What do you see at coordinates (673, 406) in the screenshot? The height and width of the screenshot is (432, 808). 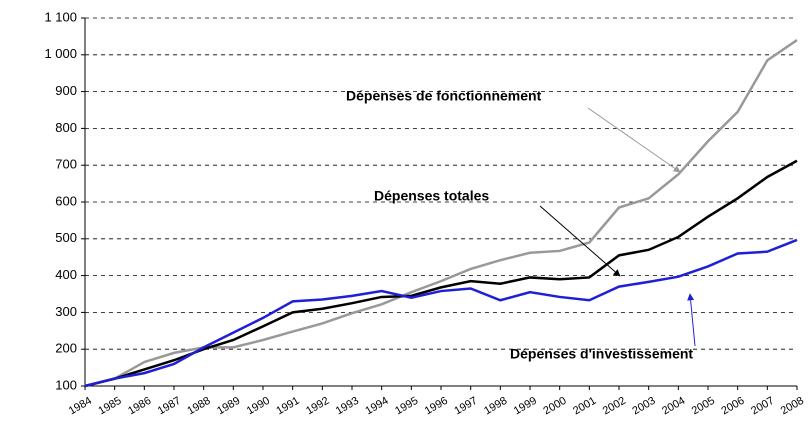 I see `x-tick-label: 2004` at bounding box center [673, 406].